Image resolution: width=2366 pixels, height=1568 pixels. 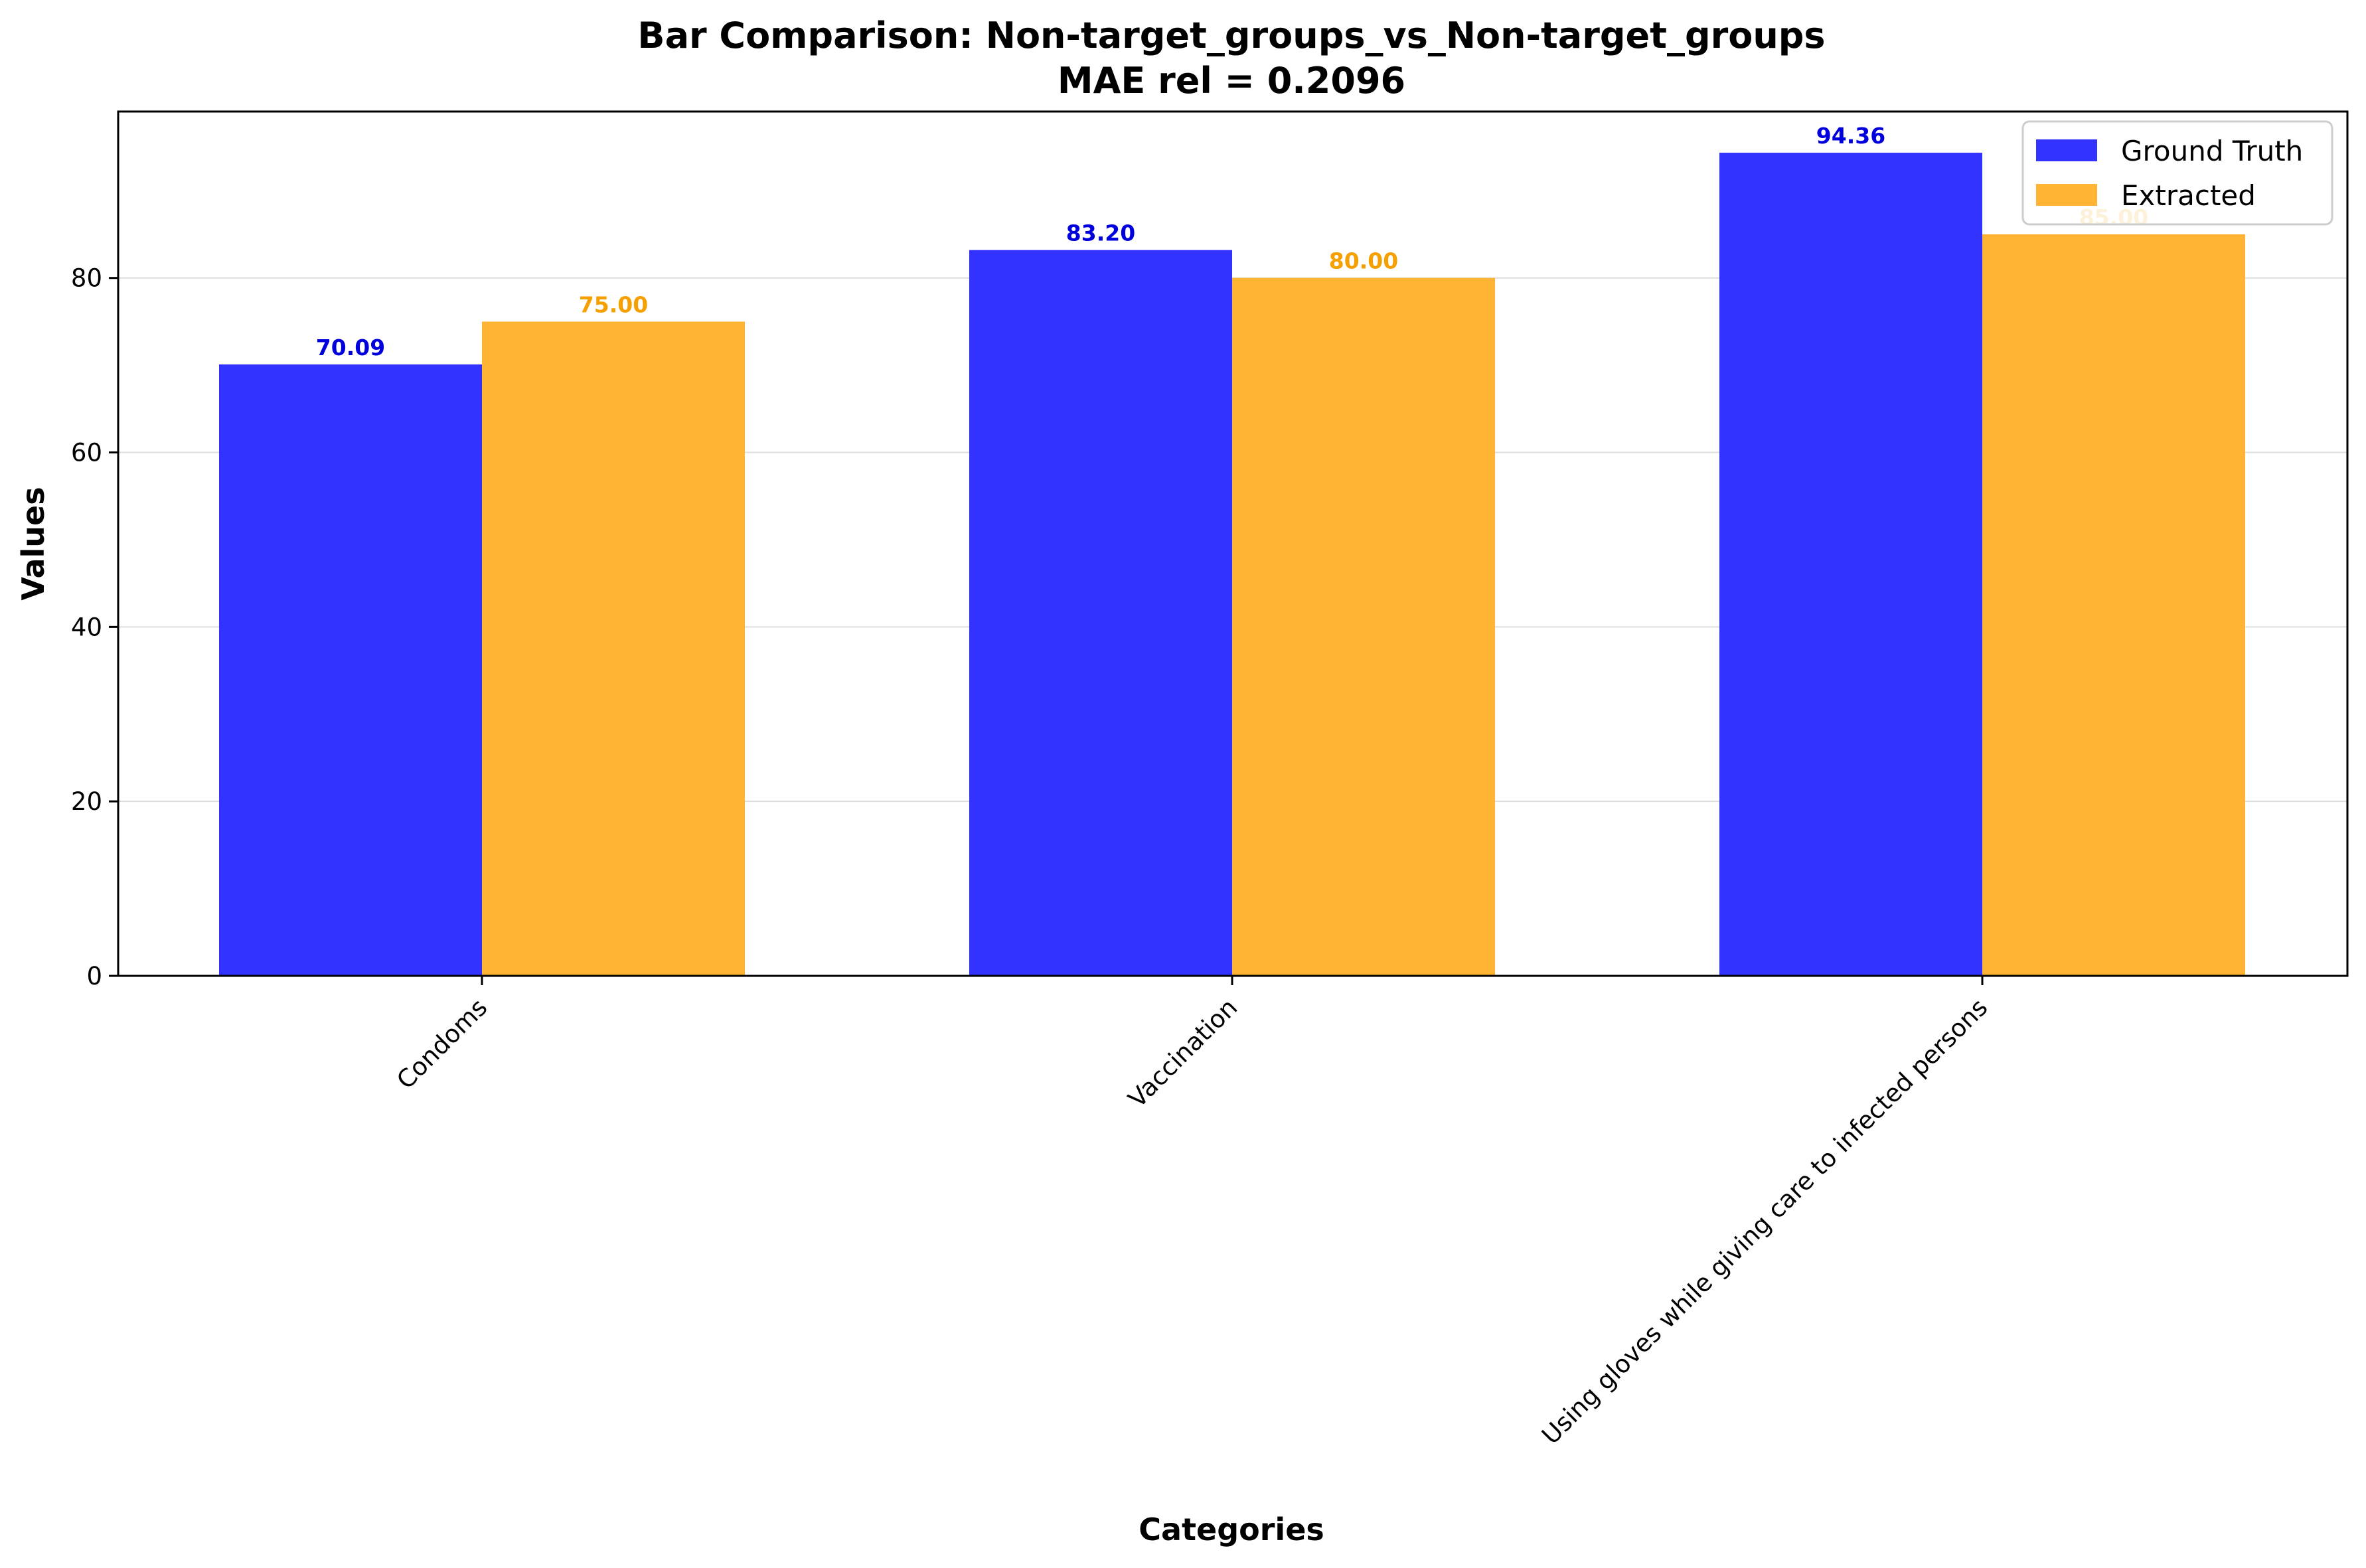 I want to click on data-label-ground-truth-1: 83.20, so click(x=1100, y=233).